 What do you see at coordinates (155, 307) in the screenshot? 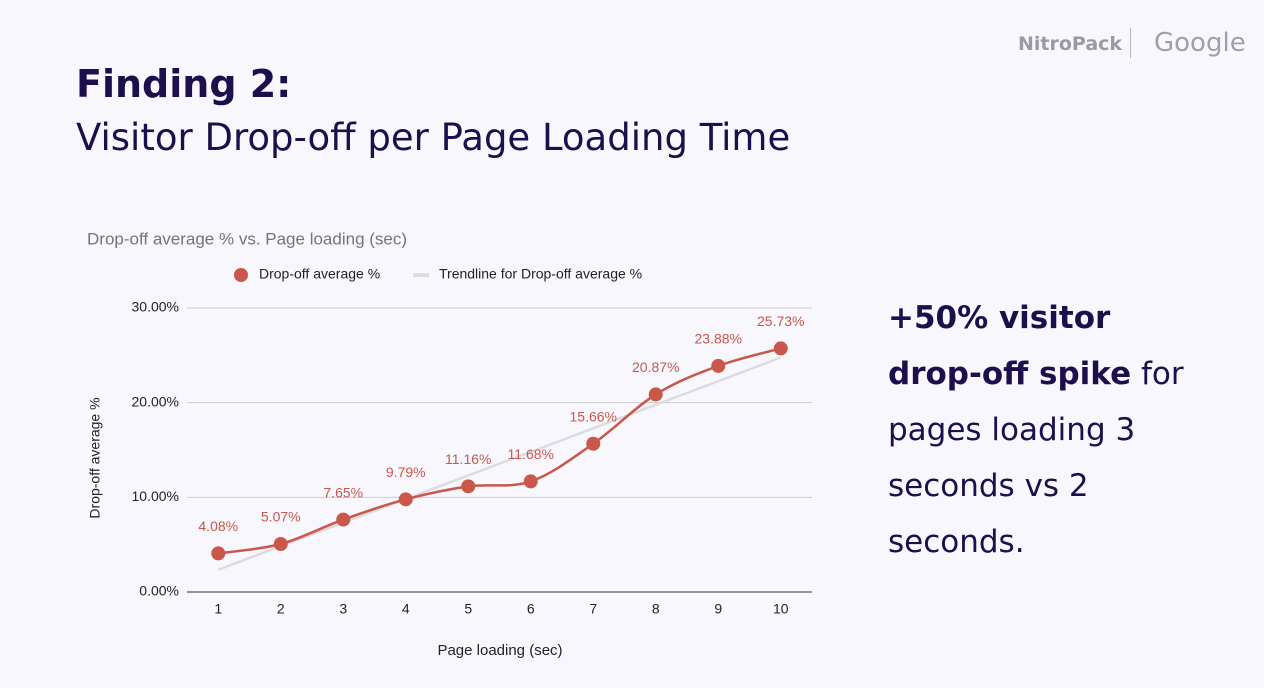
I see `y-tick-label: 30.00%` at bounding box center [155, 307].